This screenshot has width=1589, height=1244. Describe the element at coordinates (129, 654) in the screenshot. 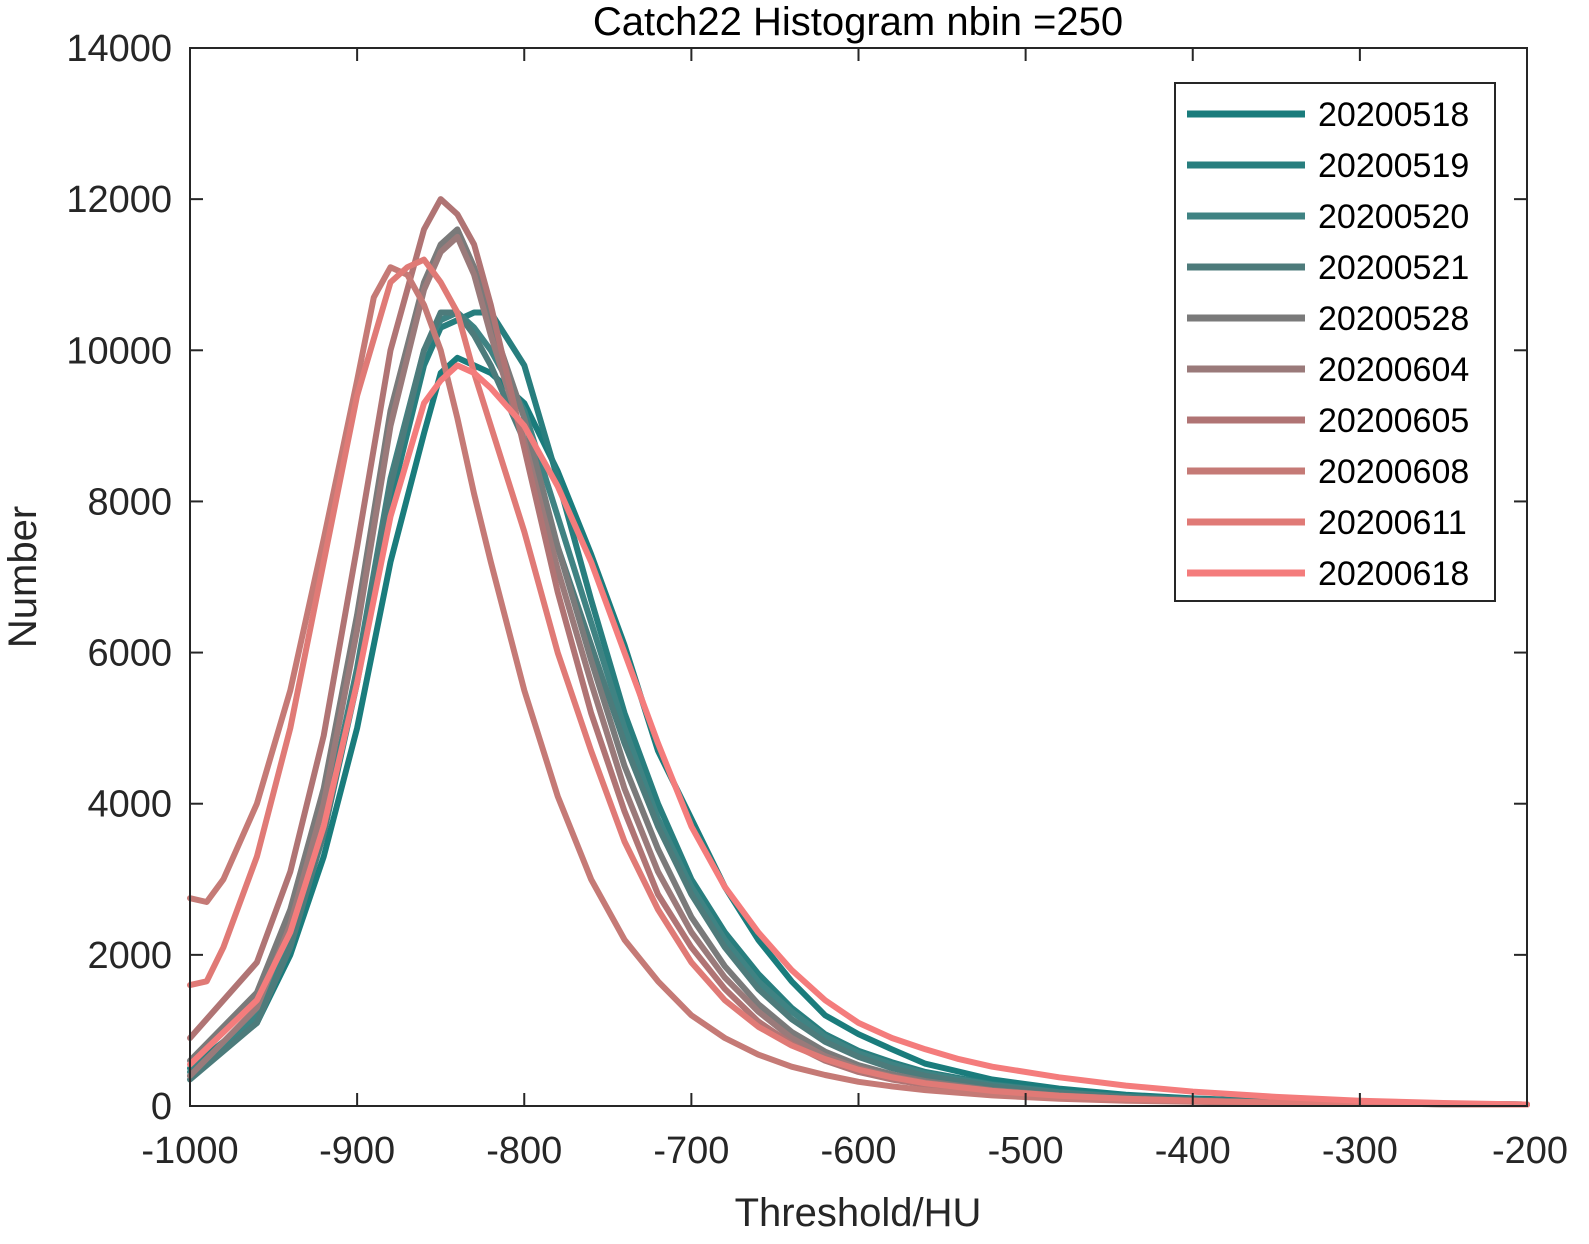

I see `y-tick-label: 6000` at that location.